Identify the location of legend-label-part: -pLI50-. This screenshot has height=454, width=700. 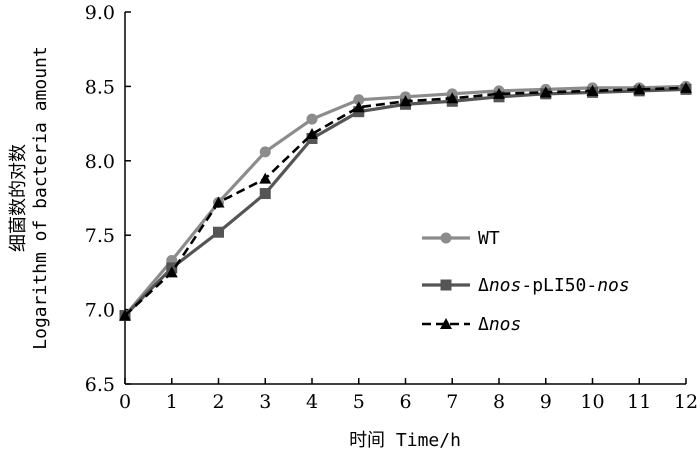
(559, 285).